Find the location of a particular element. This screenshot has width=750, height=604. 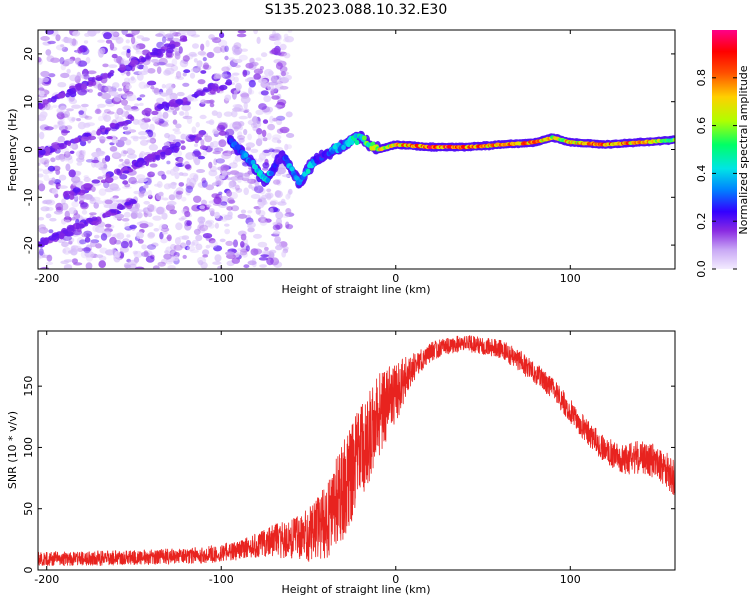

x-tick-label: 0 is located at coordinates (395, 278).